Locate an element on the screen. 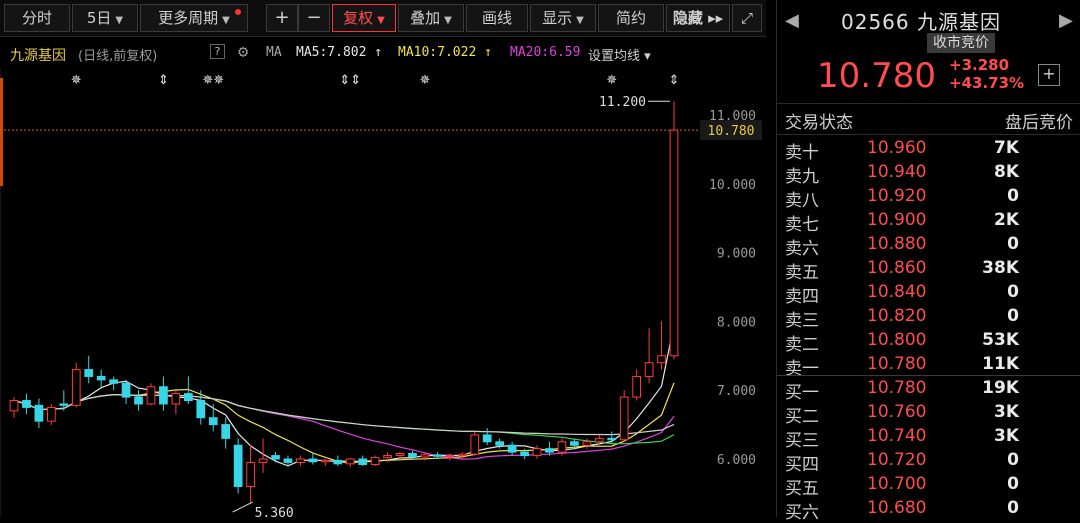 The height and width of the screenshot is (523, 1080). adjust-rights-button: 复权 ▼ is located at coordinates (364, 18).